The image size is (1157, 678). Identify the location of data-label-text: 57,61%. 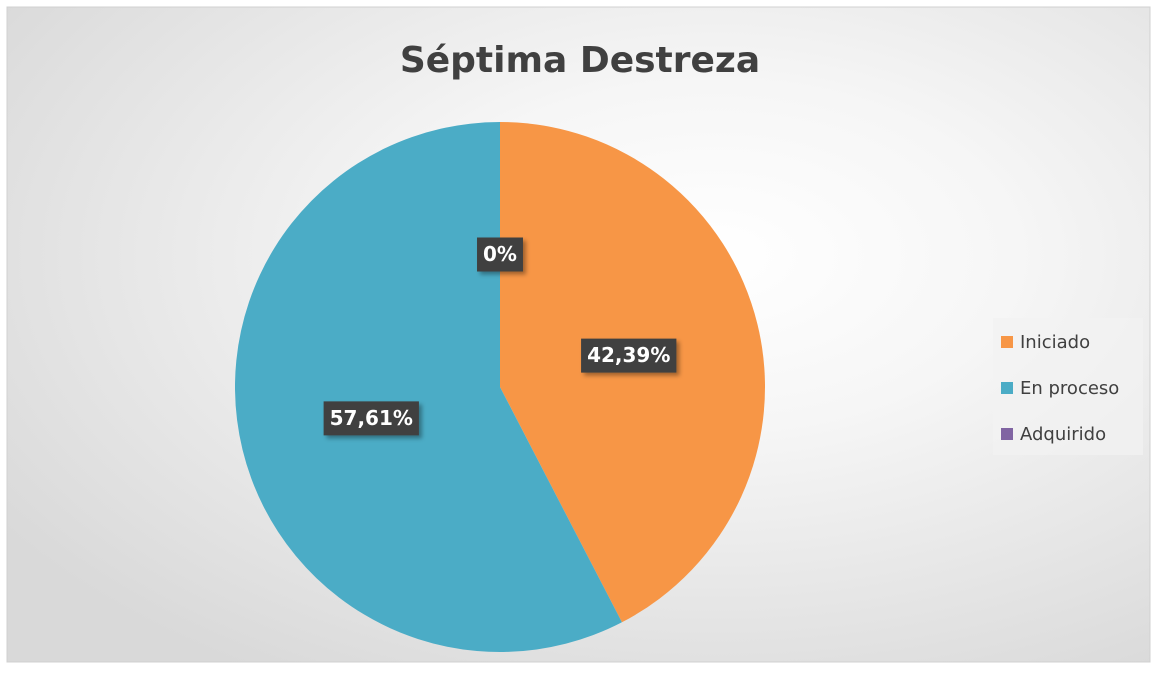
(371, 418).